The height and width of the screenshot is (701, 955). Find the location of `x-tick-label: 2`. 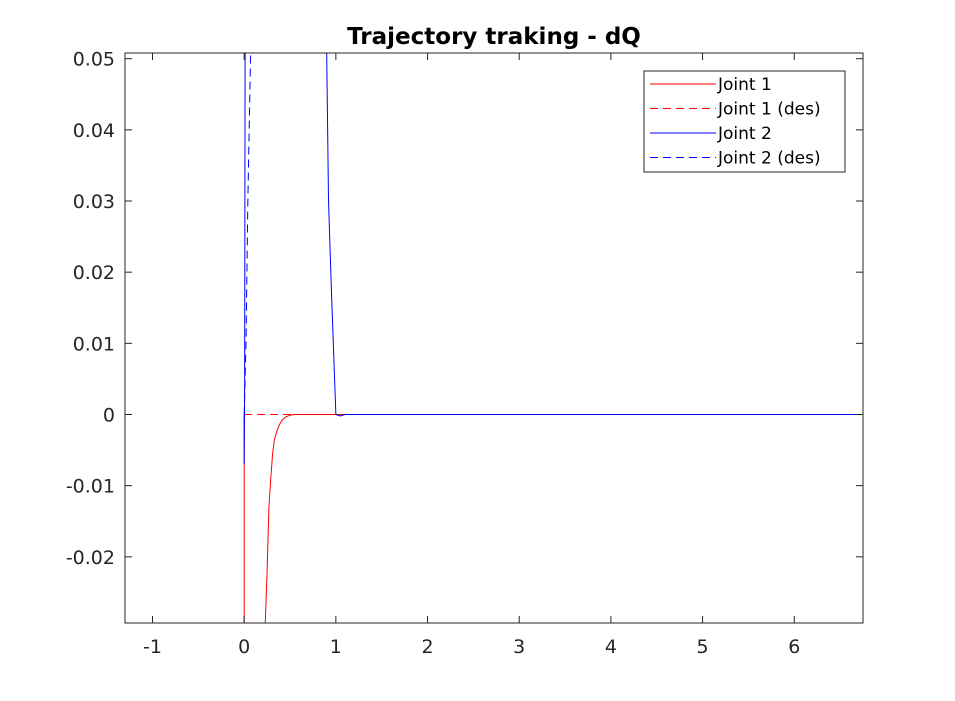

x-tick-label: 2 is located at coordinates (427, 647).